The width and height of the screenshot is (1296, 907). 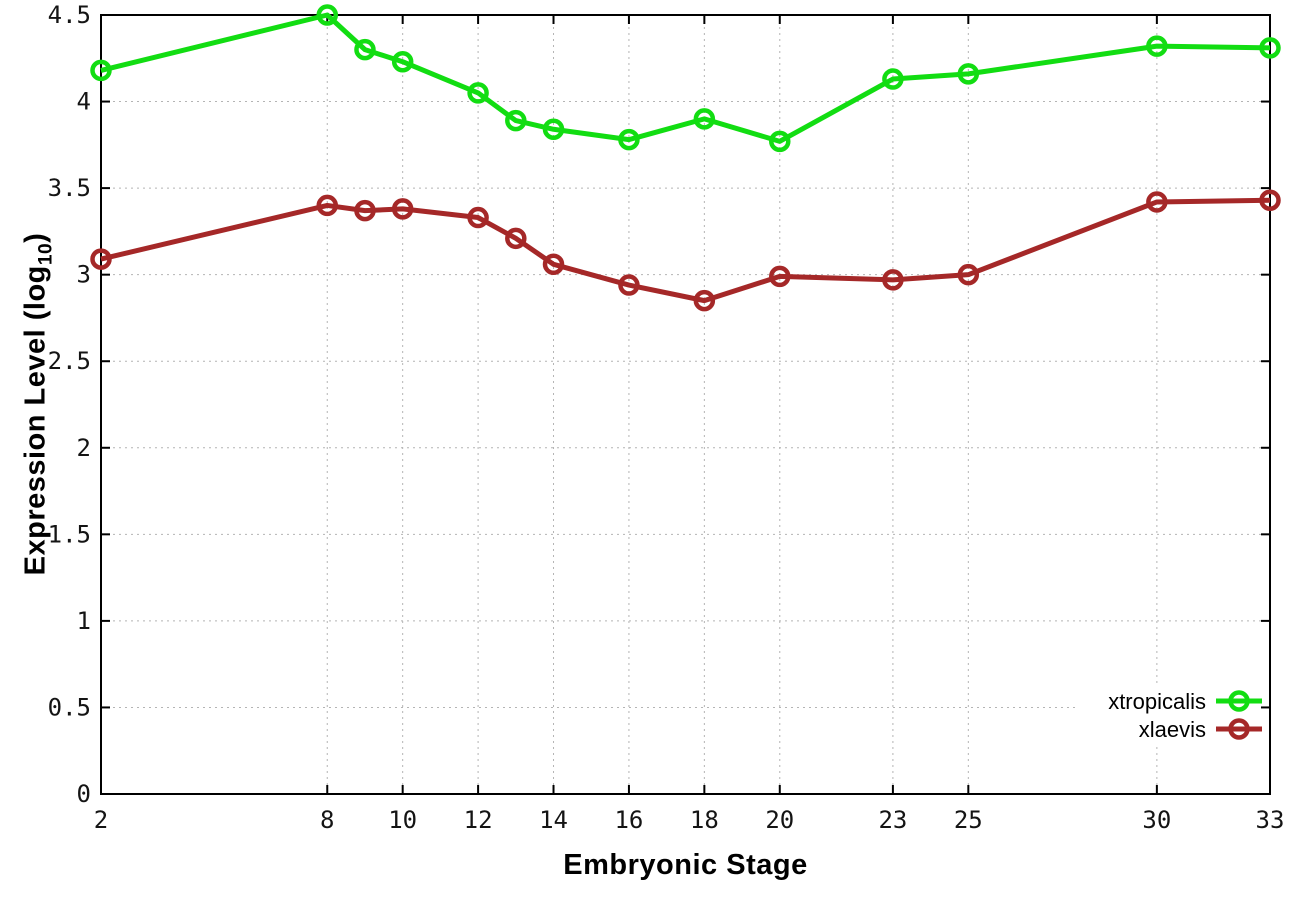 What do you see at coordinates (35, 420) in the screenshot?
I see `y-axis-title-text: Expression Level (log` at bounding box center [35, 420].